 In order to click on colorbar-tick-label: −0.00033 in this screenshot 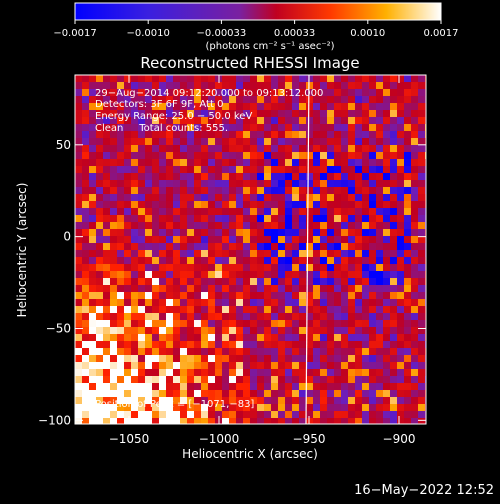, I will do `click(222, 33)`.